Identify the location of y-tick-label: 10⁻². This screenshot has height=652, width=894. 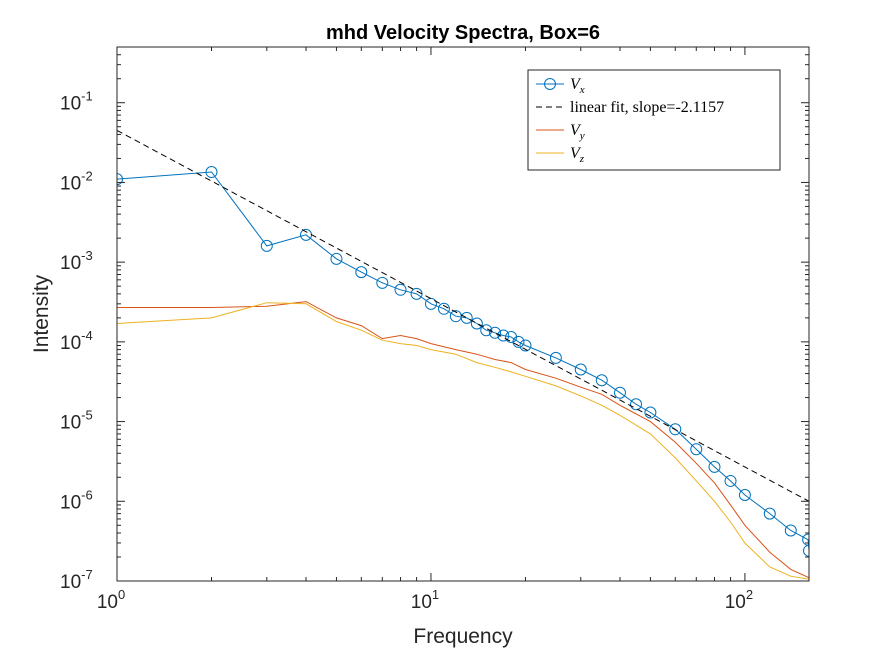
(76, 181).